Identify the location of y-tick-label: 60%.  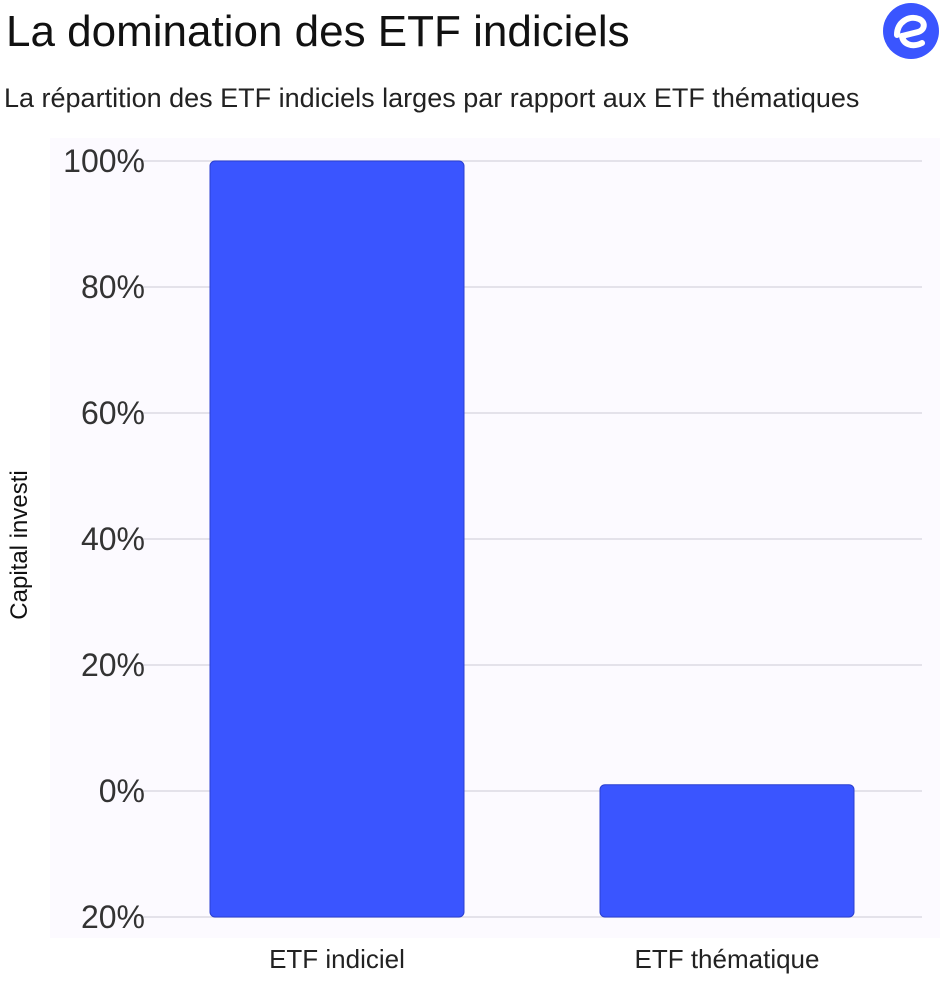
(113, 413).